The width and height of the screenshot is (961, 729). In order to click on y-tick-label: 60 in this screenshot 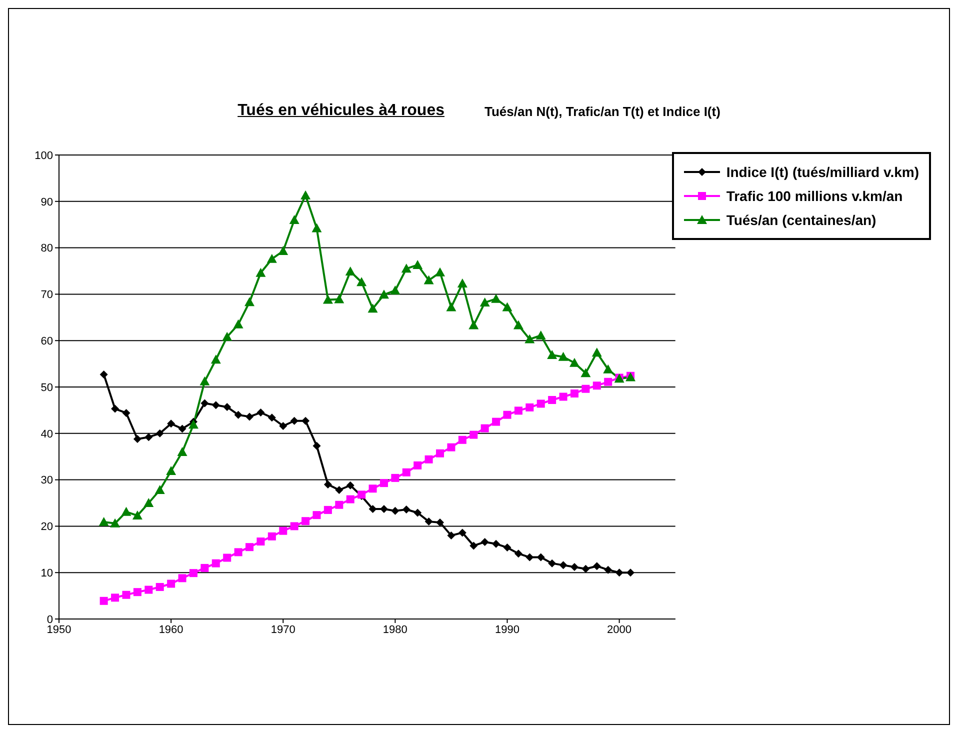, I will do `click(46, 342)`.